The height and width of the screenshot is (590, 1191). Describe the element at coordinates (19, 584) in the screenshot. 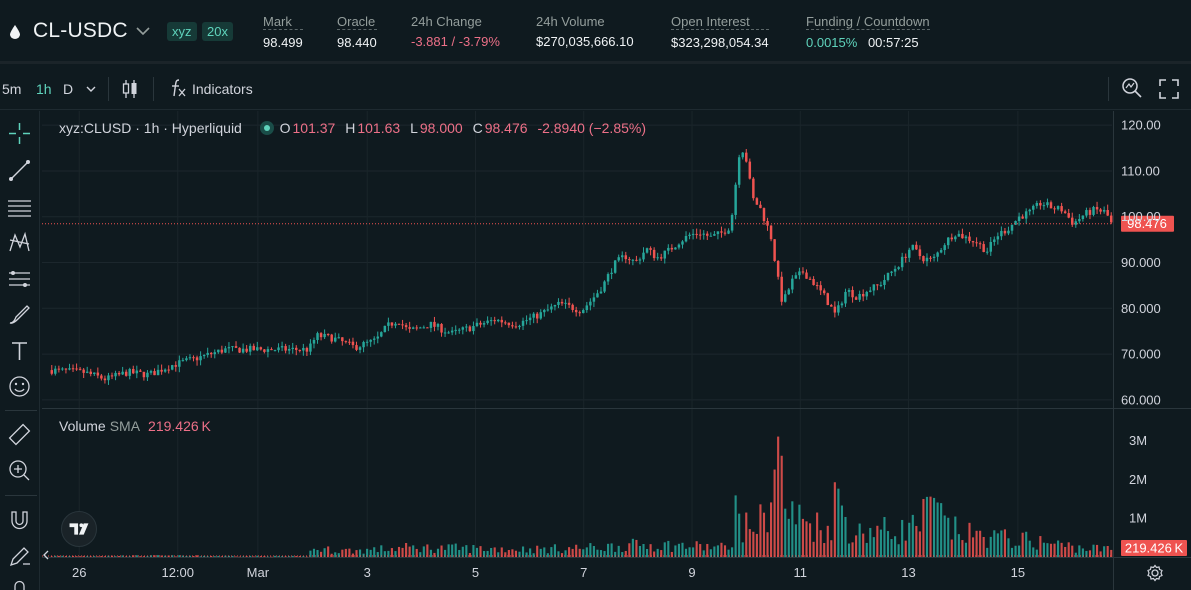

I see `lock-icon` at that location.